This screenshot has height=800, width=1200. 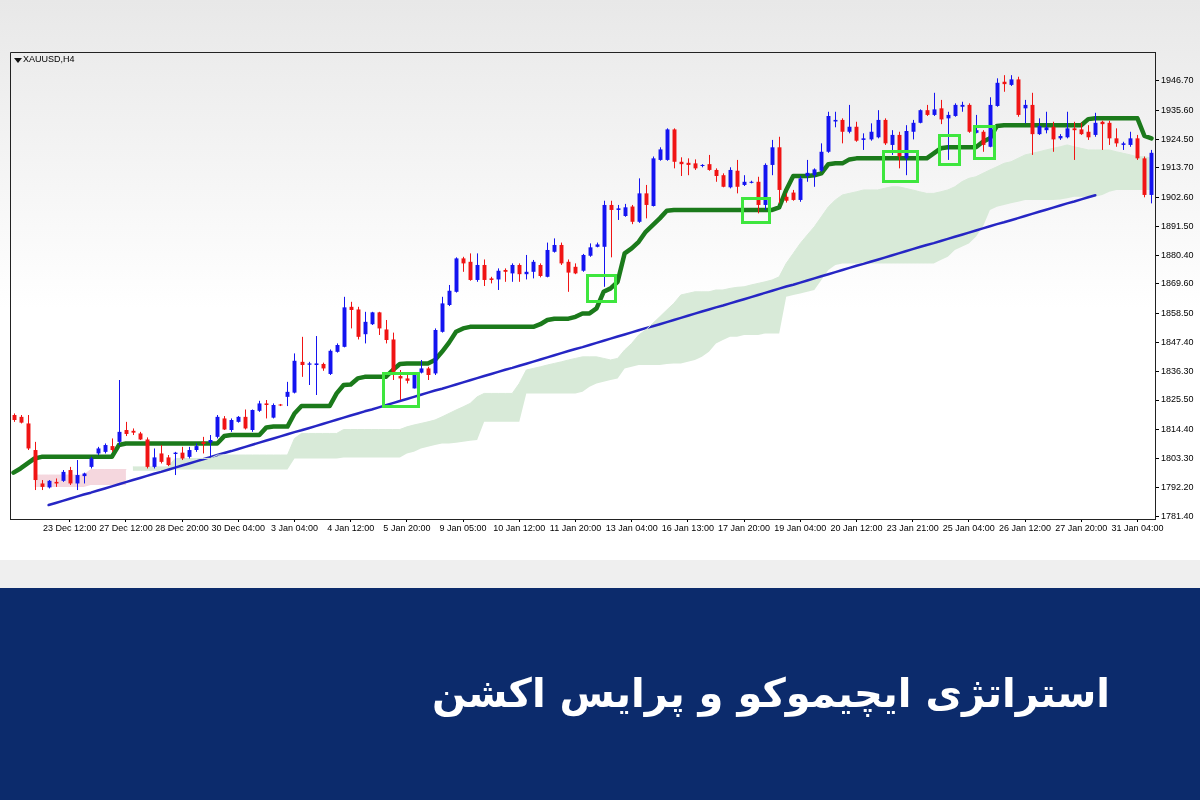 What do you see at coordinates (1177, 109) in the screenshot?
I see `y-tick-label: 1935.60` at bounding box center [1177, 109].